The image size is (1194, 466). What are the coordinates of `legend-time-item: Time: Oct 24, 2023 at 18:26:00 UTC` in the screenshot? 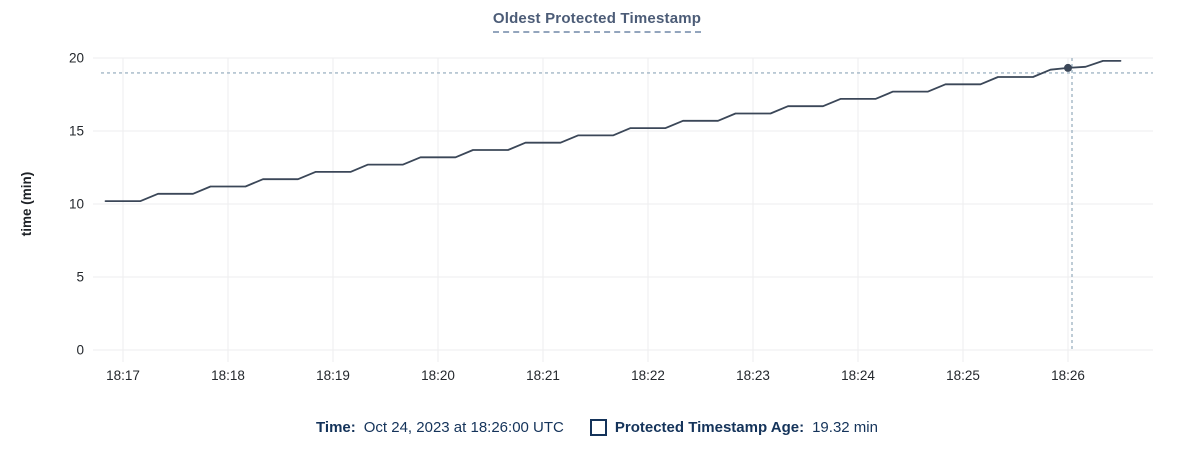 It's located at (440, 427).